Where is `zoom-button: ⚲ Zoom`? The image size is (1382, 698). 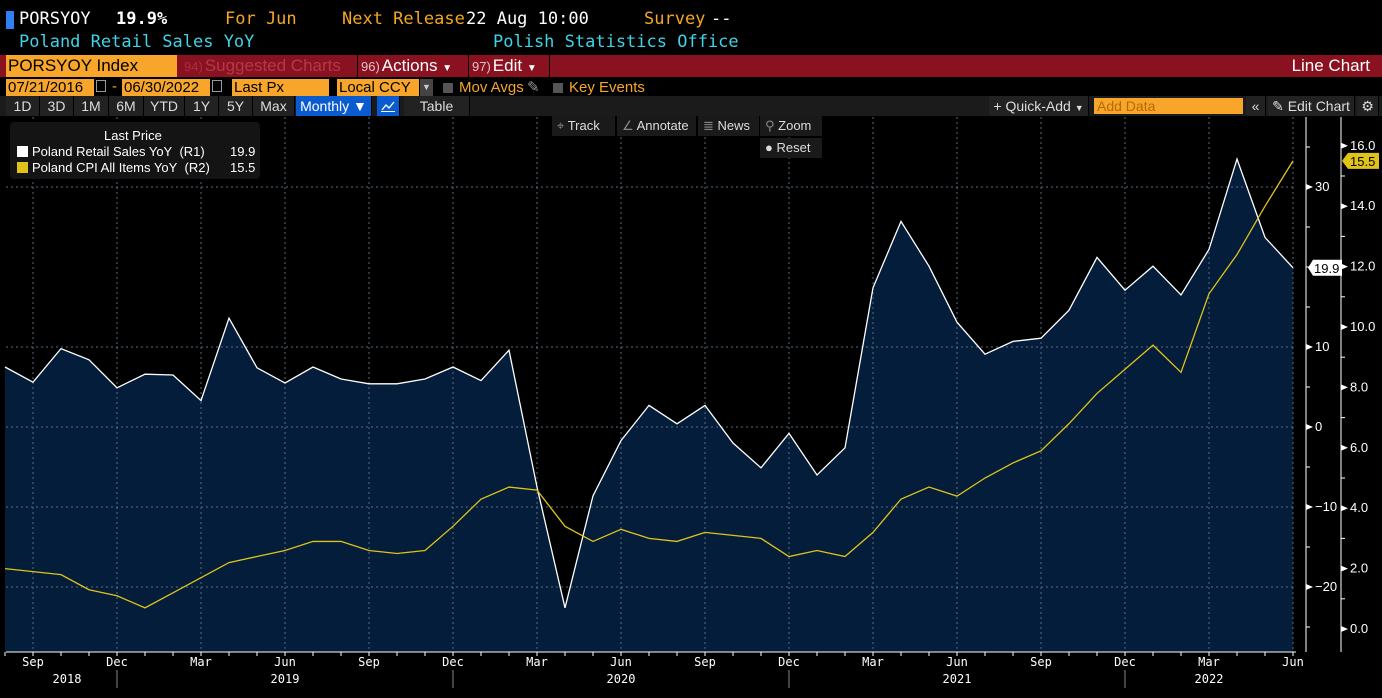 zoom-button: ⚲ Zoom is located at coordinates (791, 126).